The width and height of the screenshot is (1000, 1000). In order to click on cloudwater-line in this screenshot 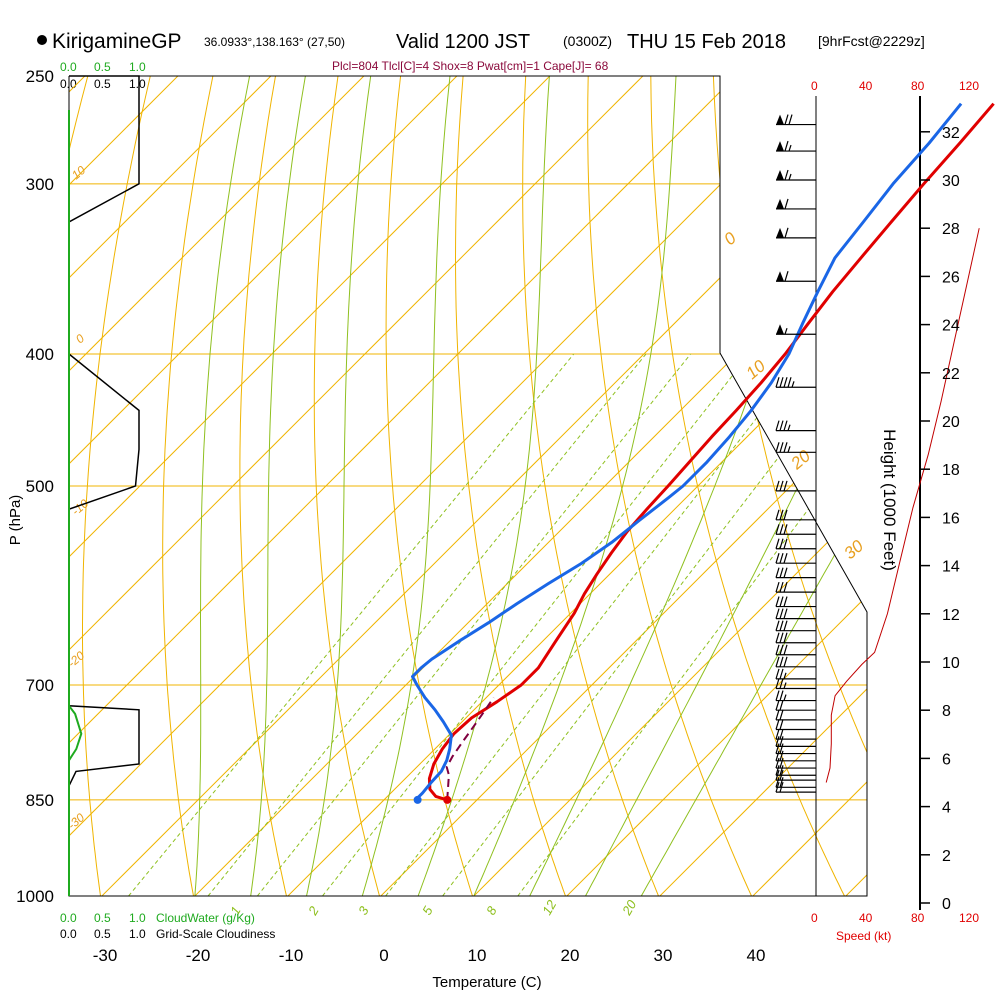, I will do `click(75, 733)`.